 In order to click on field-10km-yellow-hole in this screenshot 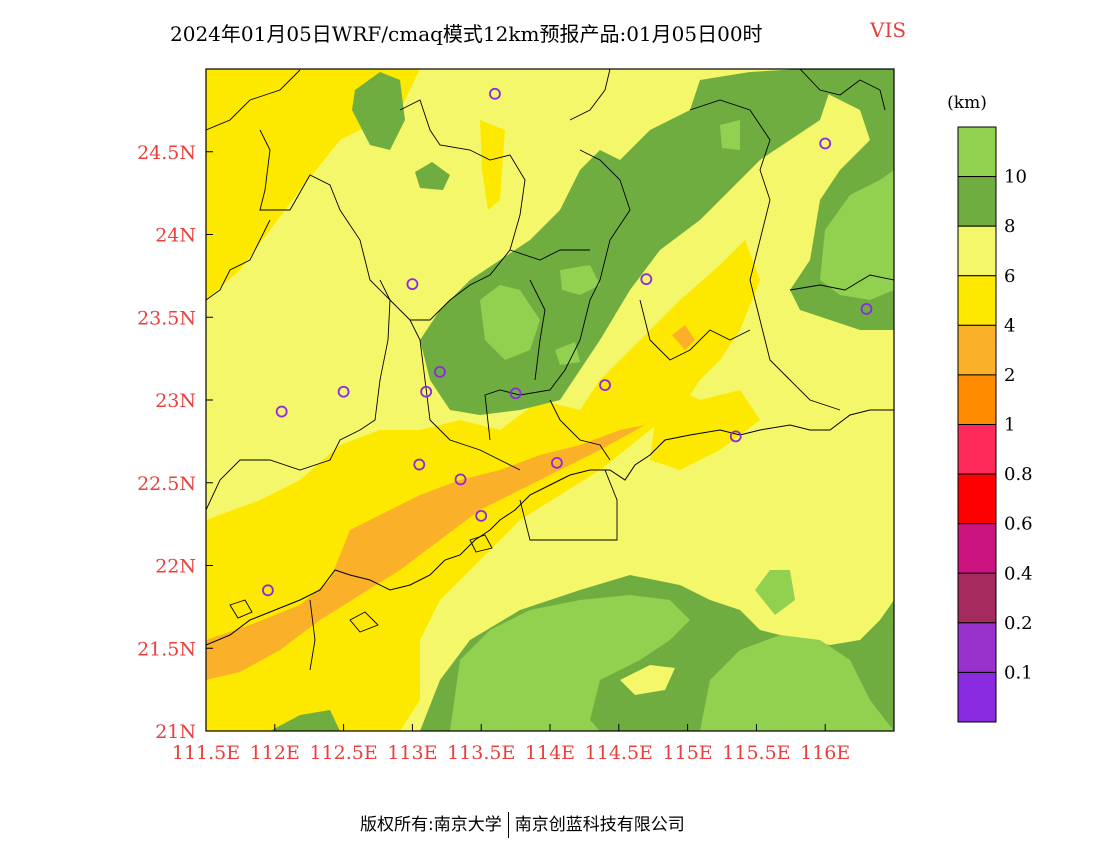, I will do `click(647, 680)`.